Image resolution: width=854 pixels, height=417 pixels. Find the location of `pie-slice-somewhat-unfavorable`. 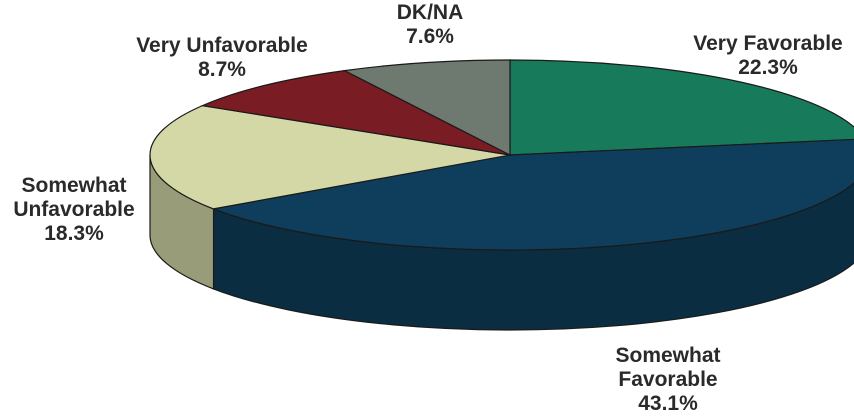

pie-slice-somewhat-unfavorable is located at coordinates (330, 157).